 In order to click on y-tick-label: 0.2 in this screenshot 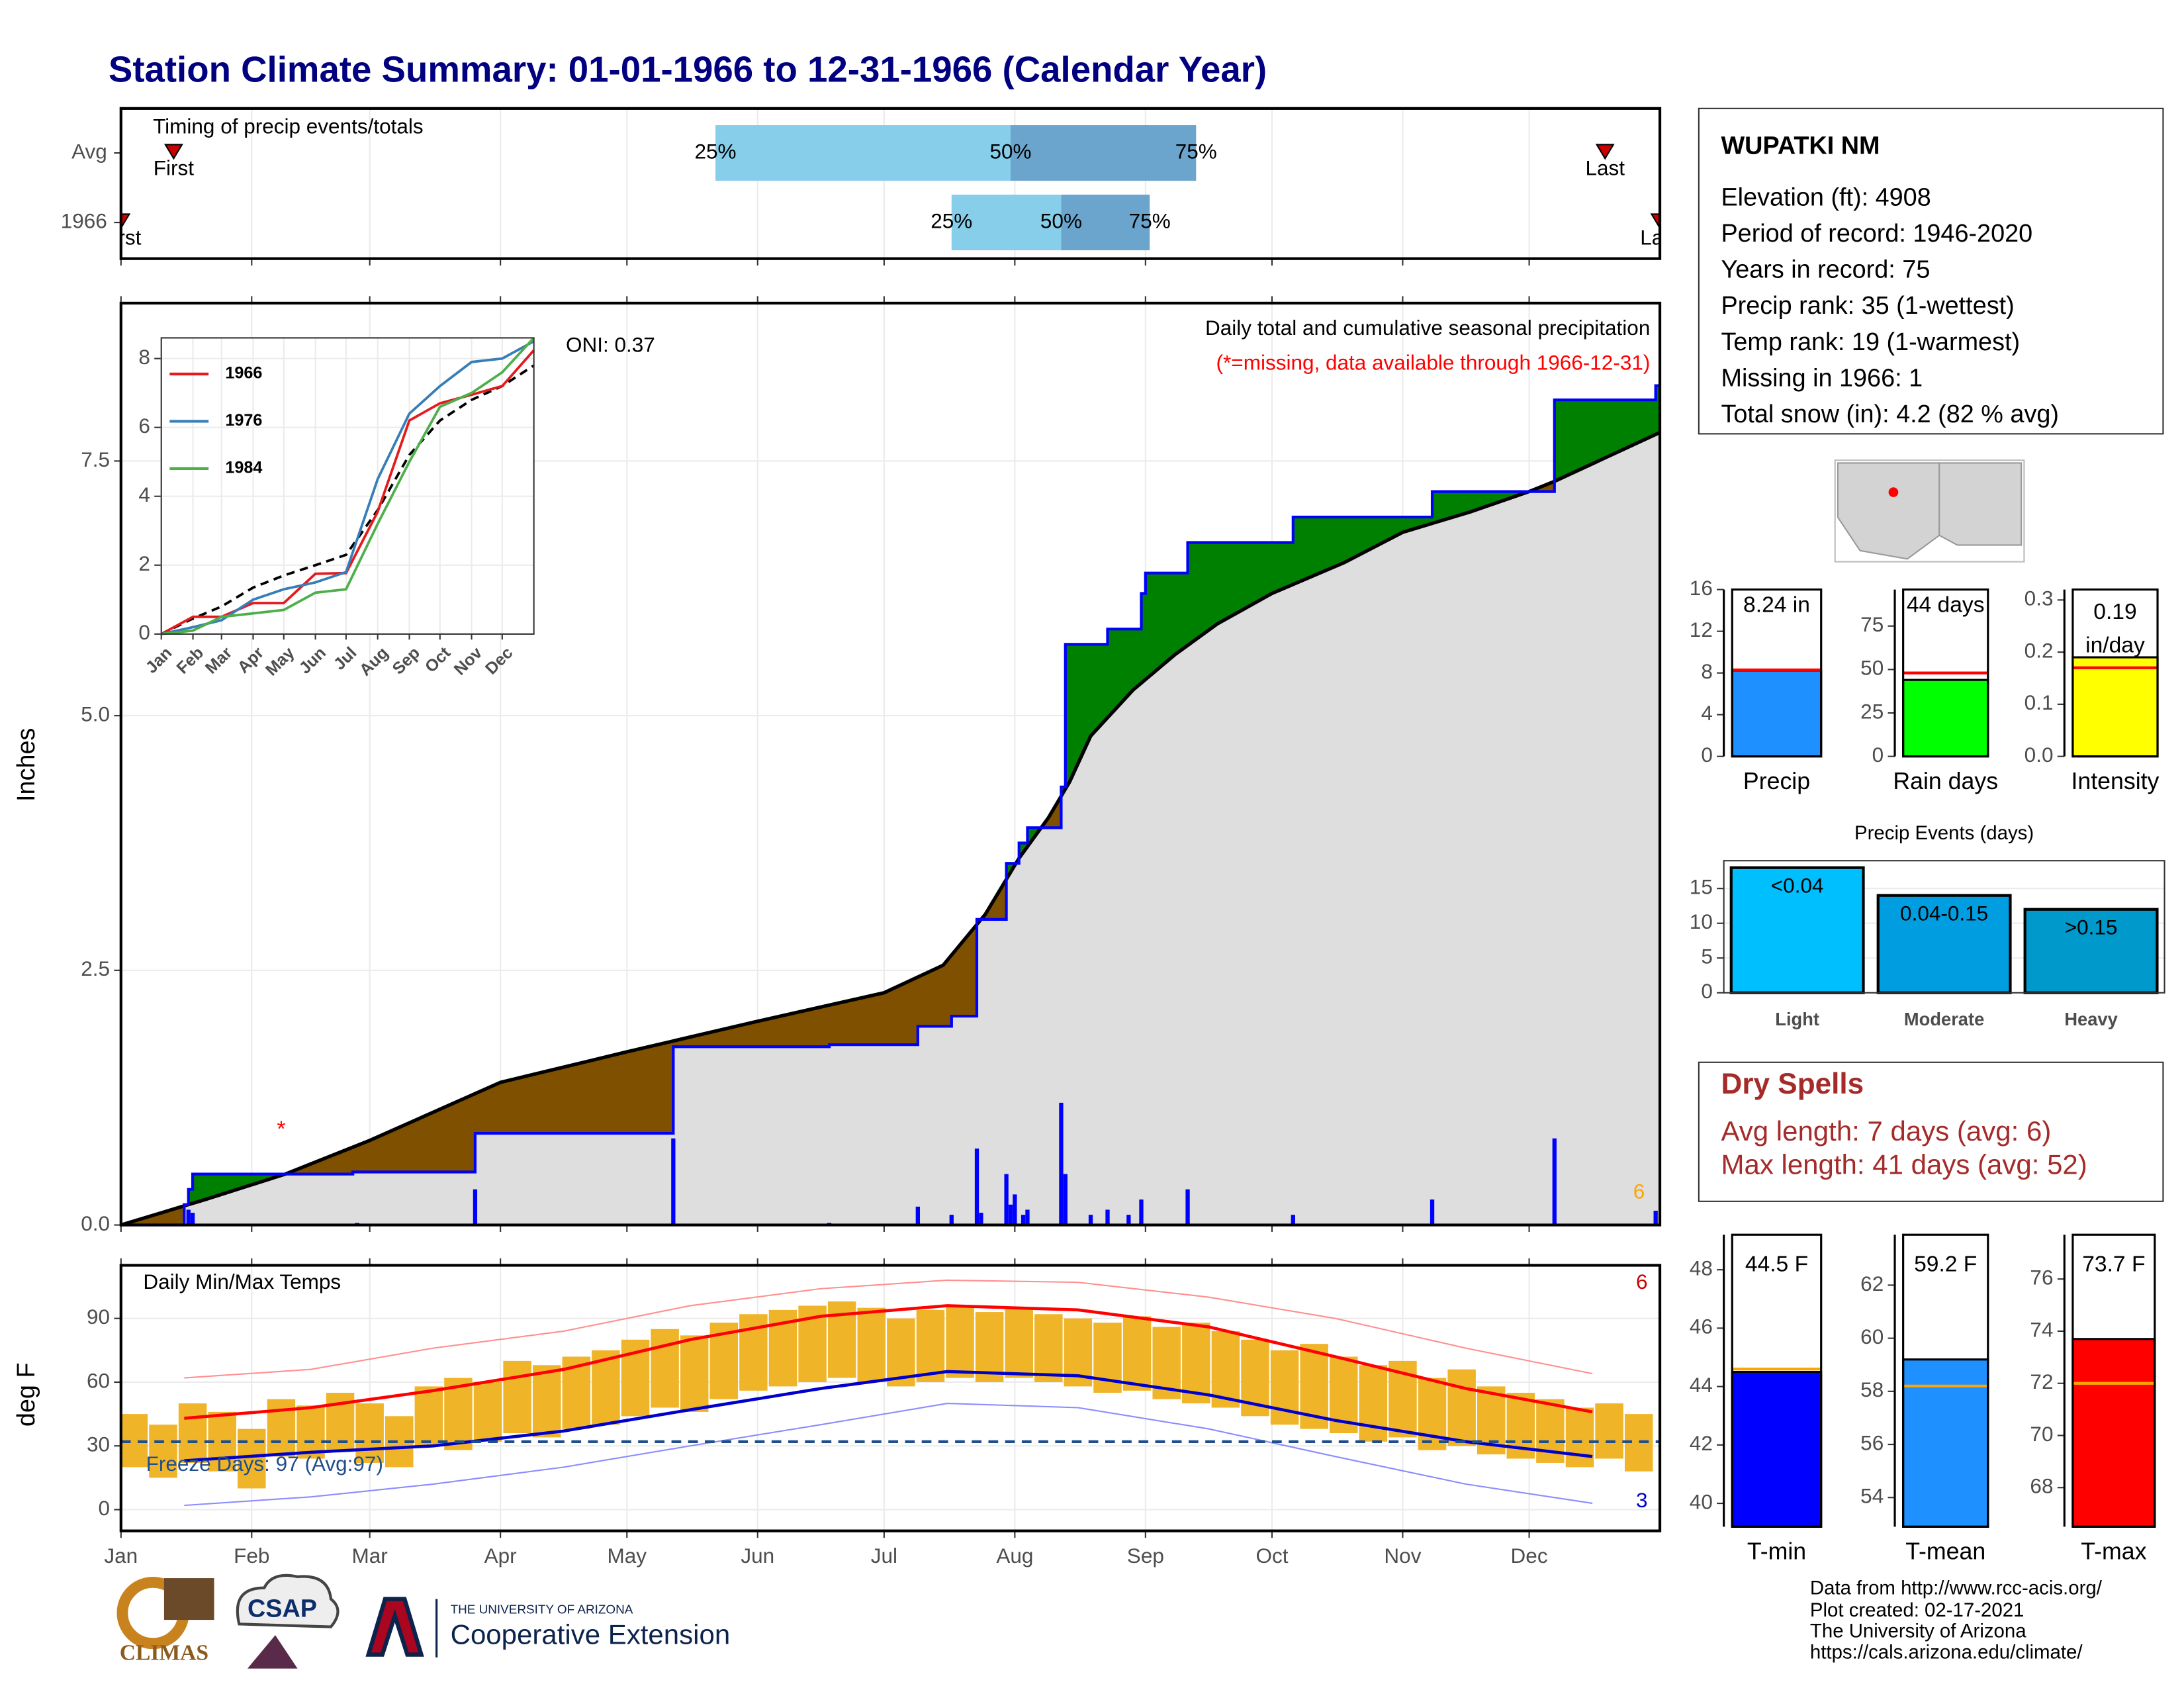, I will do `click(2039, 650)`.